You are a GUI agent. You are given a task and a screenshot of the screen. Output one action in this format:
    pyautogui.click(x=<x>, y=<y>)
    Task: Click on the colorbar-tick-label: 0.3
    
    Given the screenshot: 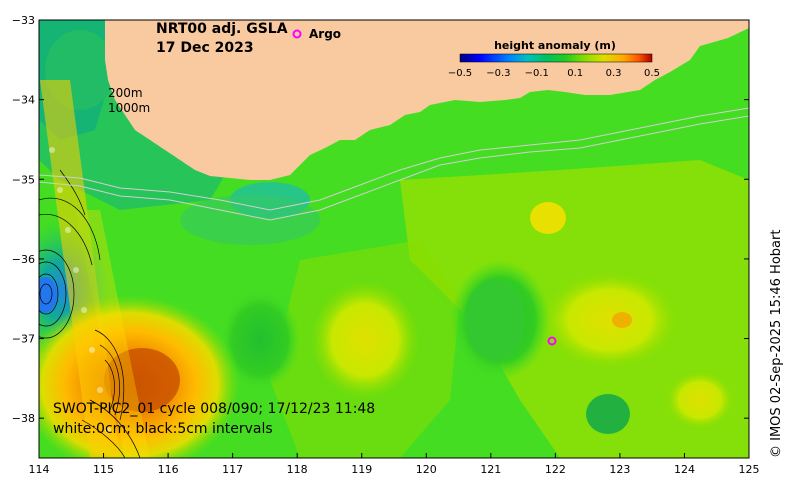 What is the action you would take?
    pyautogui.click(x=614, y=73)
    